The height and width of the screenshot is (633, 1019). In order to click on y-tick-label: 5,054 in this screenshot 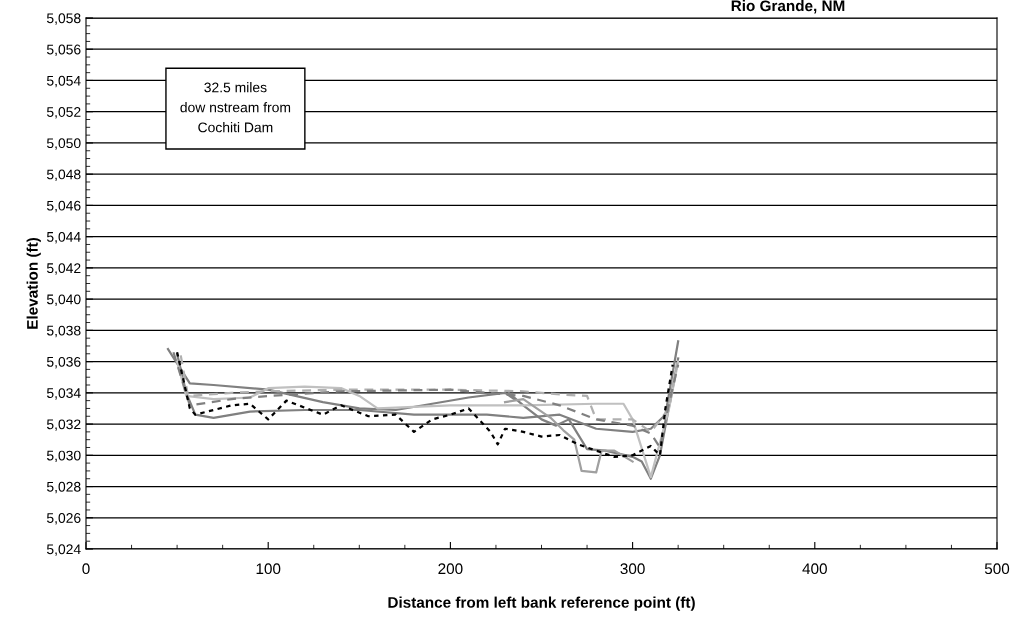, I will do `click(63, 81)`.